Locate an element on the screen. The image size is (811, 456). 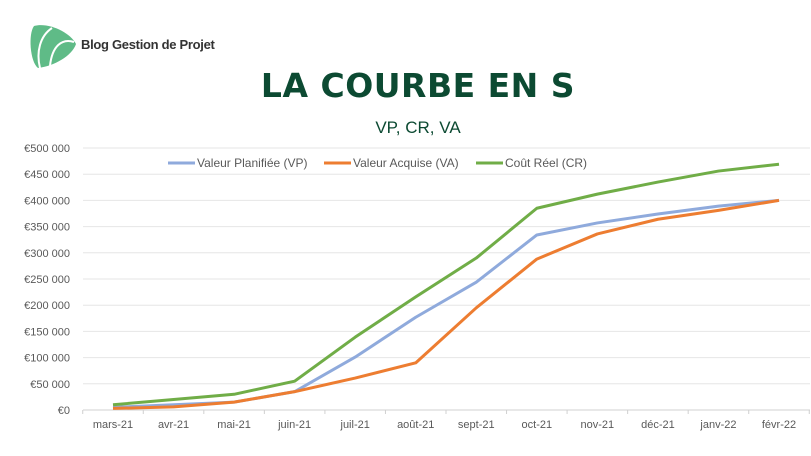
legend-label: Valeur Planifiée (VP) is located at coordinates (252, 163).